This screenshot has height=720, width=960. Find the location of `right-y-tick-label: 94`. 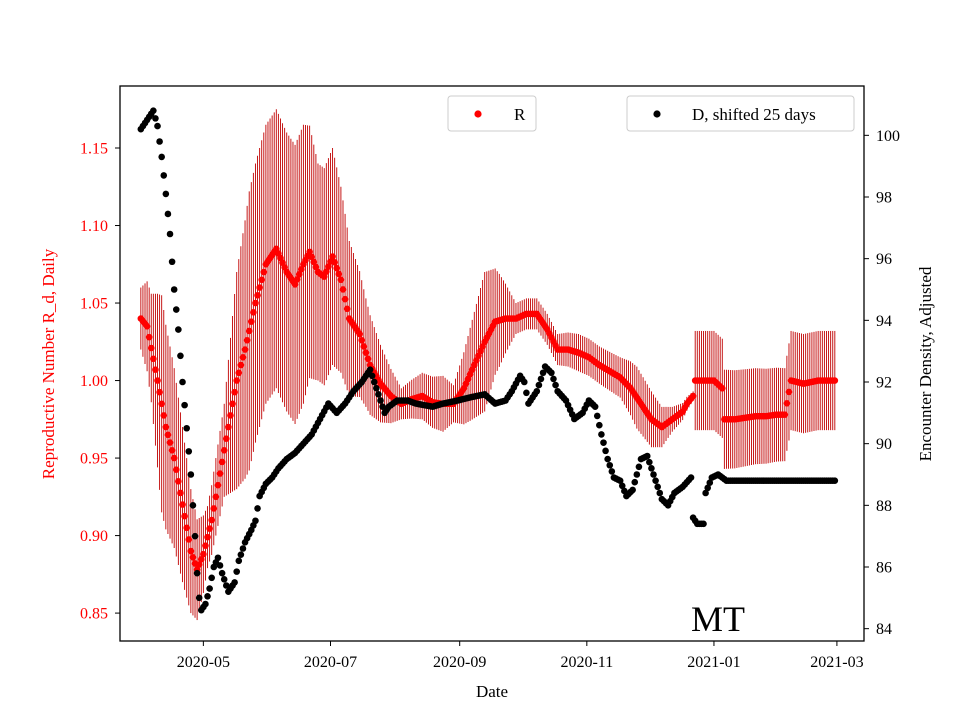

right-y-tick-label: 94 is located at coordinates (884, 321).